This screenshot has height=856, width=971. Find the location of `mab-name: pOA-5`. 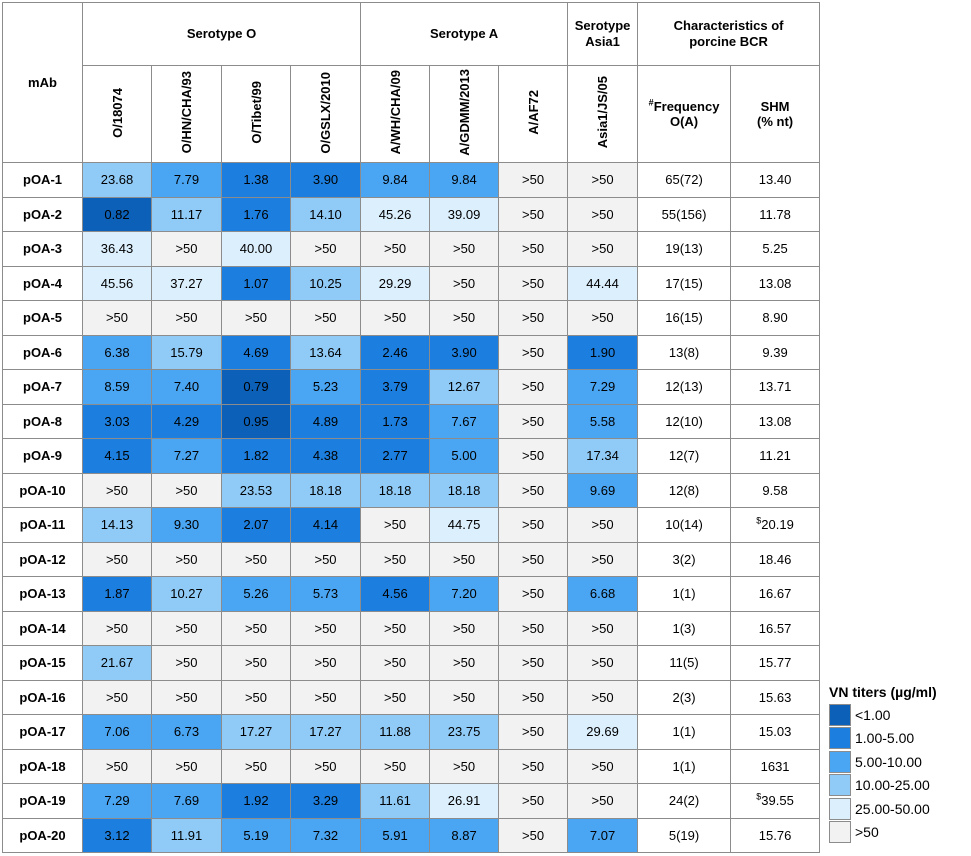

mab-name: pOA-5 is located at coordinates (42, 318).